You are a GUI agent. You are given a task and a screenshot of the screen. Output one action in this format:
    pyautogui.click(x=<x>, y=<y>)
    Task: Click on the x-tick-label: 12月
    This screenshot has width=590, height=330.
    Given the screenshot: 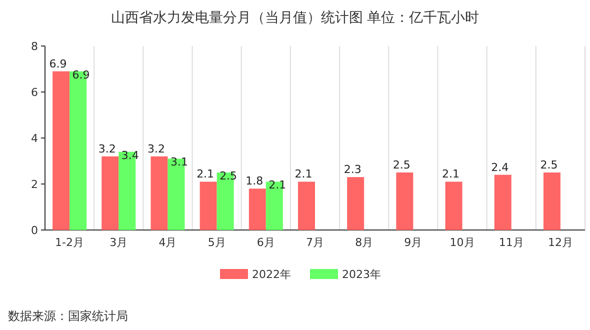 What is the action you would take?
    pyautogui.click(x=560, y=242)
    